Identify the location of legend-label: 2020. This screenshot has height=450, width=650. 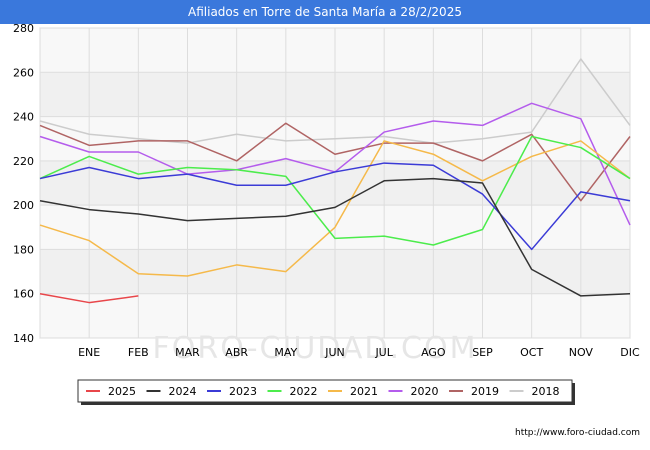
(425, 391).